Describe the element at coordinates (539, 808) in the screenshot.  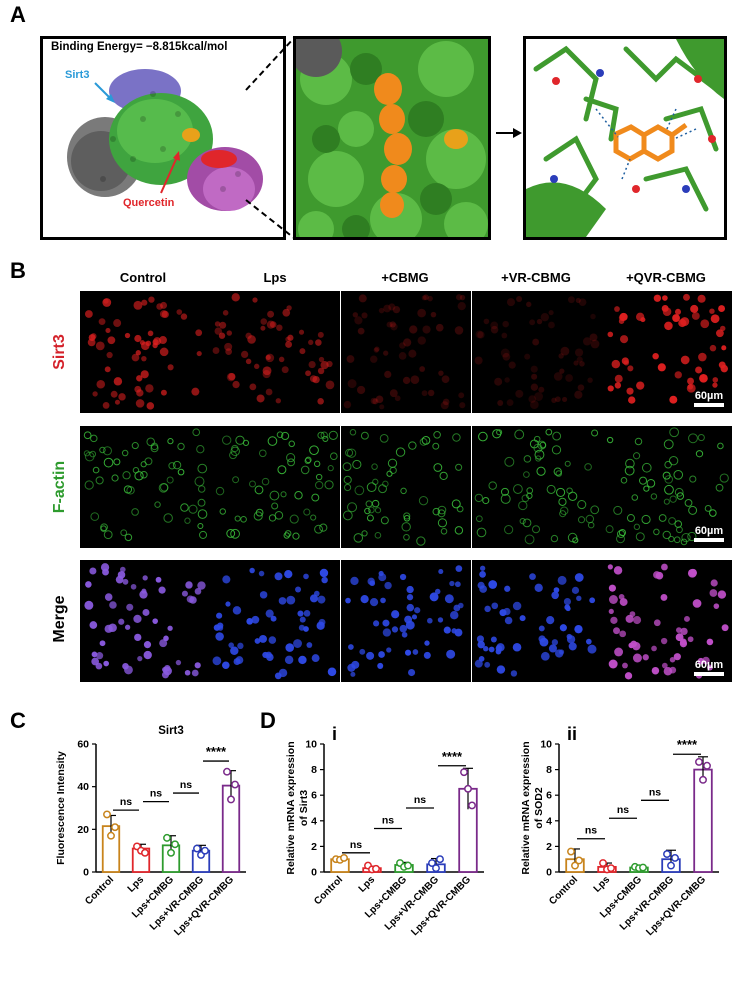
I see `y-axis-label: of SOD2` at that location.